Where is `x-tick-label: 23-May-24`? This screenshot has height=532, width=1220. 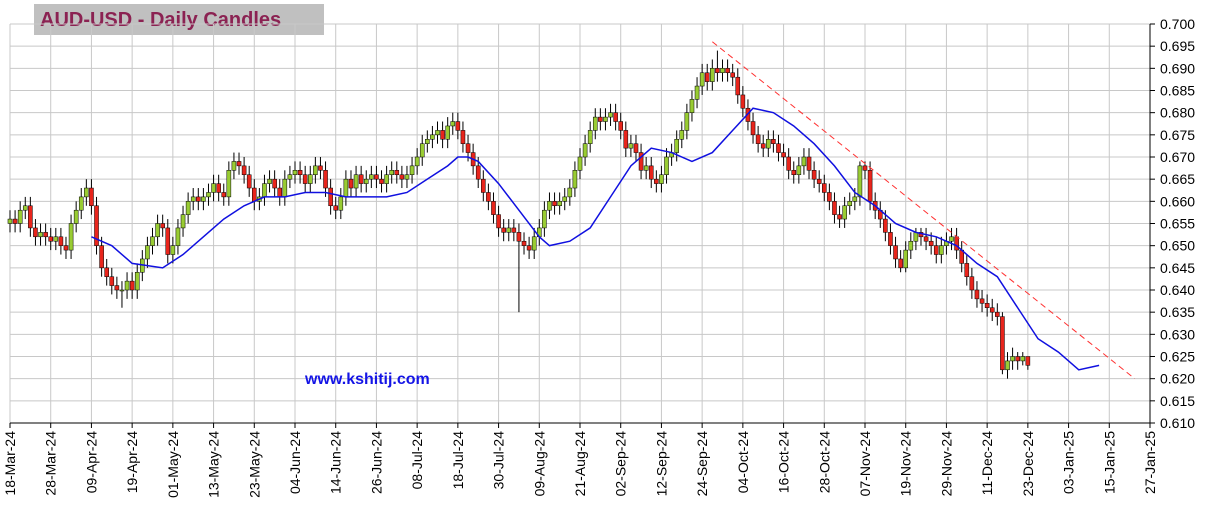
x-tick-label: 23-May-24 is located at coordinates (254, 464).